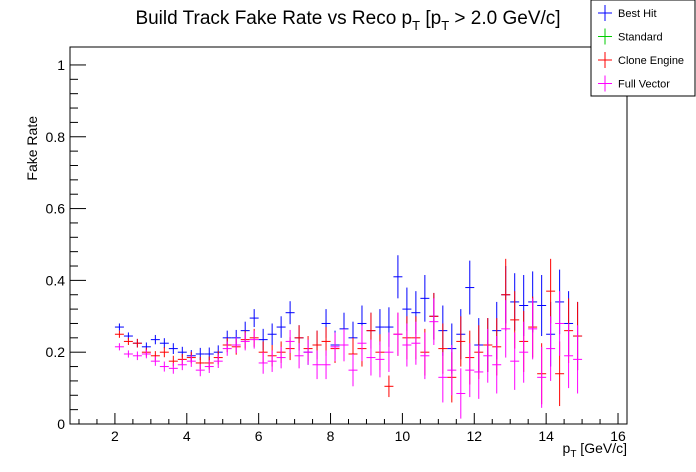 This screenshot has width=696, height=472. Describe the element at coordinates (640, 38) in the screenshot. I see `legend-label: Standard` at that location.